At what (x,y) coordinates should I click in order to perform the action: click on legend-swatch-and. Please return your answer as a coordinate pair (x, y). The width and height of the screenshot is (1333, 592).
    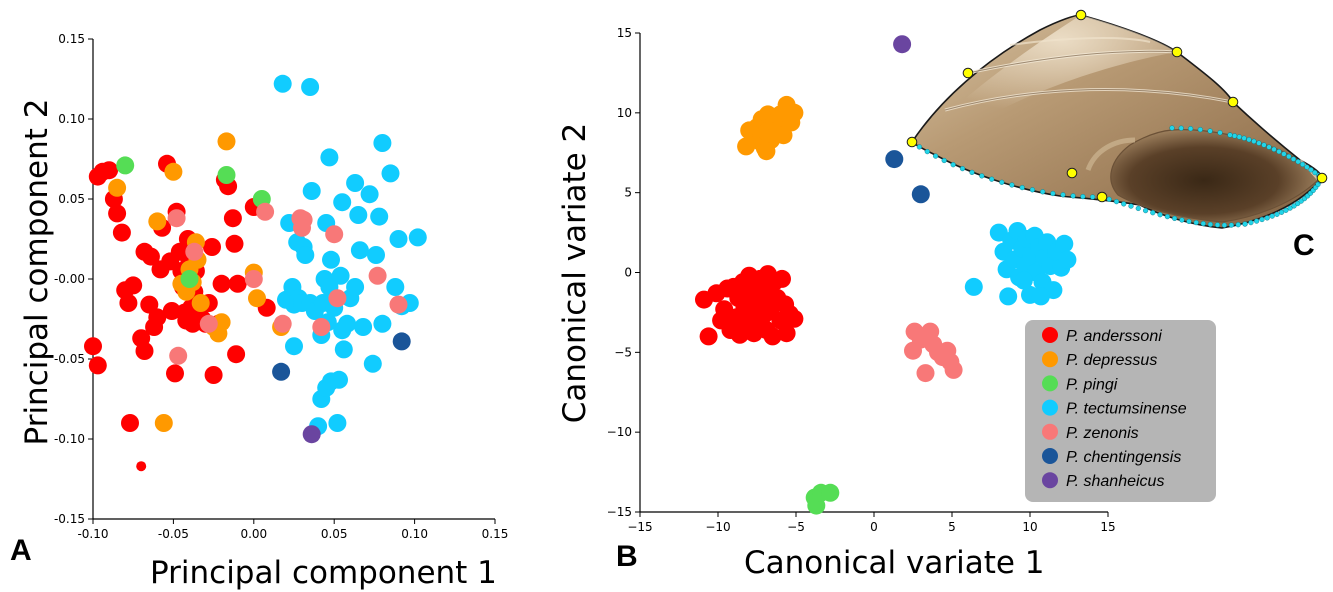
    Looking at the image, I should click on (1050, 335).